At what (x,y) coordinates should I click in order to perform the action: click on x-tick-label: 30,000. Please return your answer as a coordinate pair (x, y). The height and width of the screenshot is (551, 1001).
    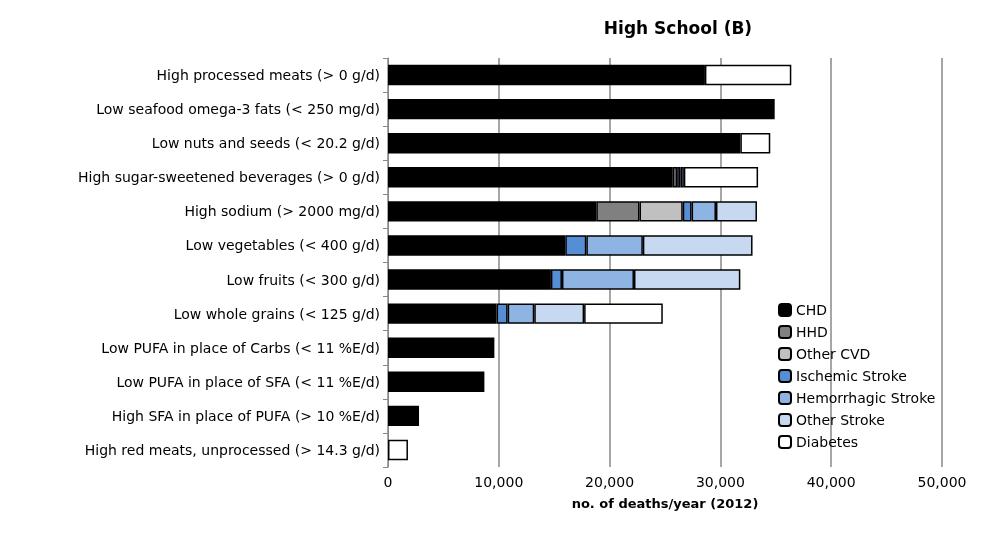
    Looking at the image, I should click on (720, 482).